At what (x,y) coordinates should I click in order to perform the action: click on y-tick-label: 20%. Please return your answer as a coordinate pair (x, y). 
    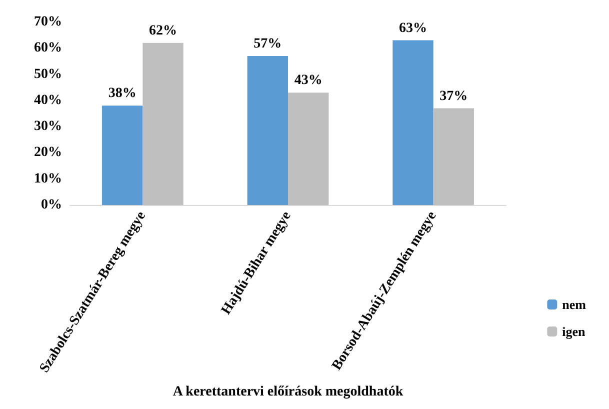
    Looking at the image, I should click on (48, 152).